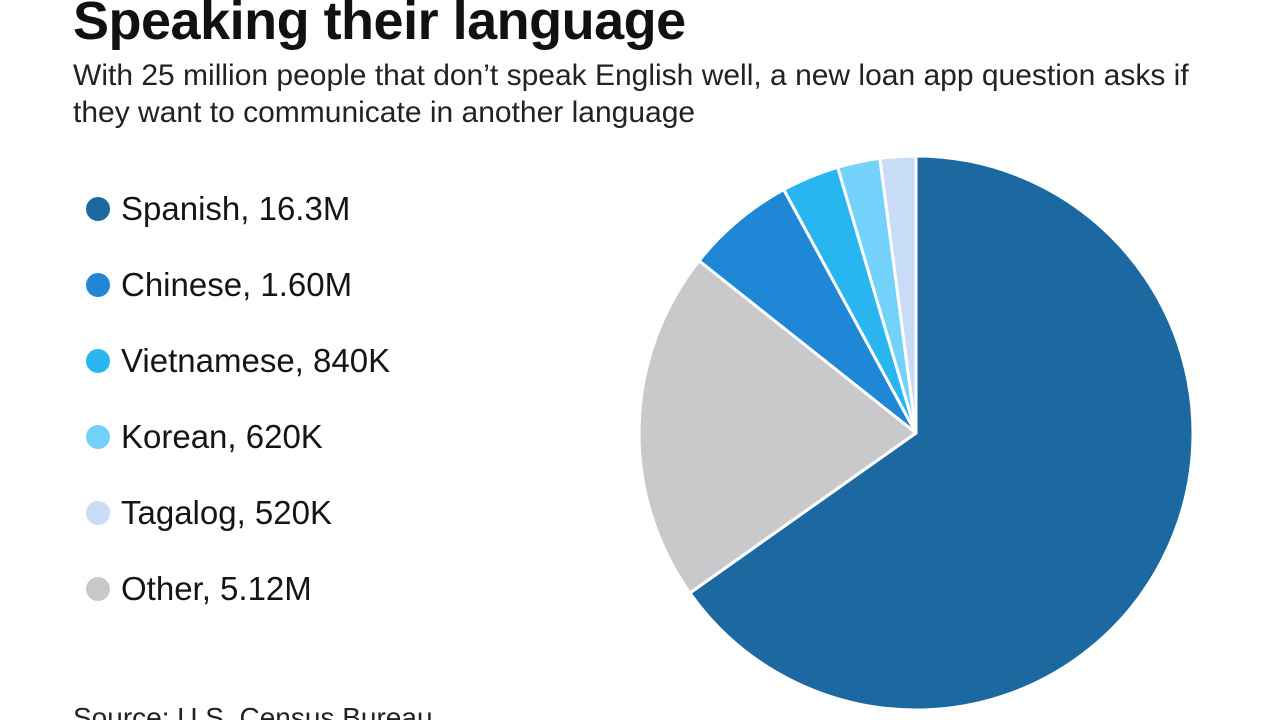  What do you see at coordinates (877, 295) in the screenshot?
I see `pie-slice-korean` at bounding box center [877, 295].